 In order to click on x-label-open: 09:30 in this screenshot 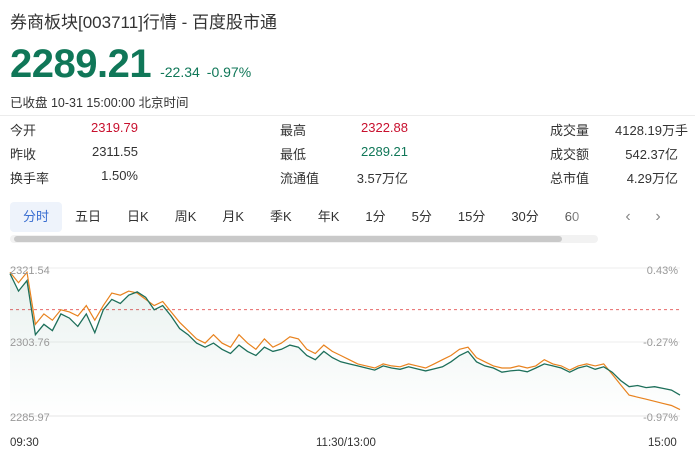, I will do `click(24, 443)`.